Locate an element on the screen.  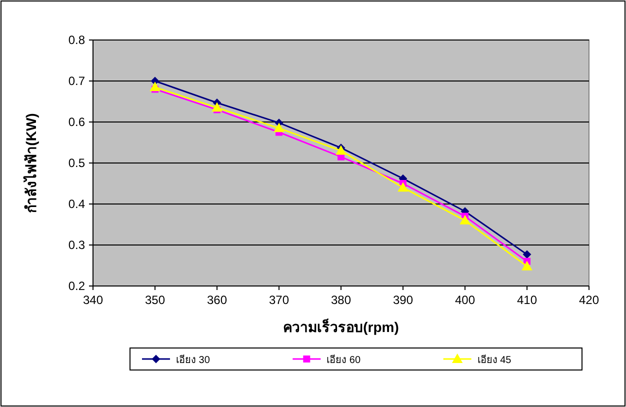
legend-label: เอียง 30 is located at coordinates (193, 360).